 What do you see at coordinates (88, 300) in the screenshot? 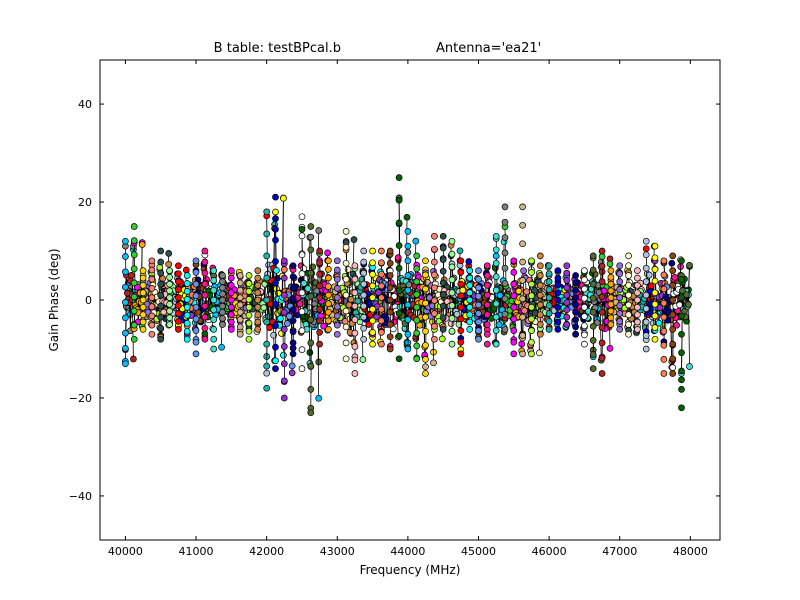
I see `y-tick-label: 0` at bounding box center [88, 300].